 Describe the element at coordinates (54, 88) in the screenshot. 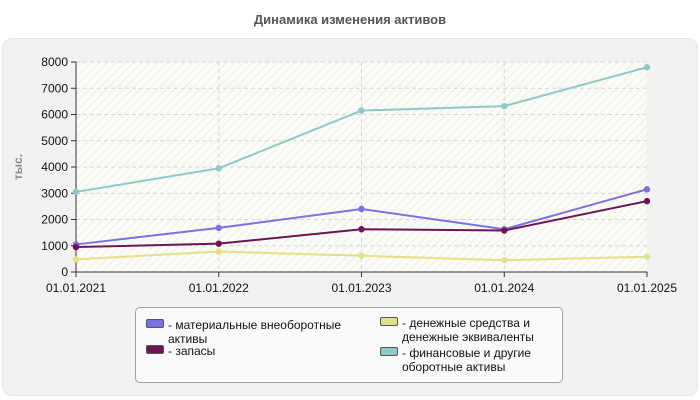

I see `y-tick-label: 7000` at that location.